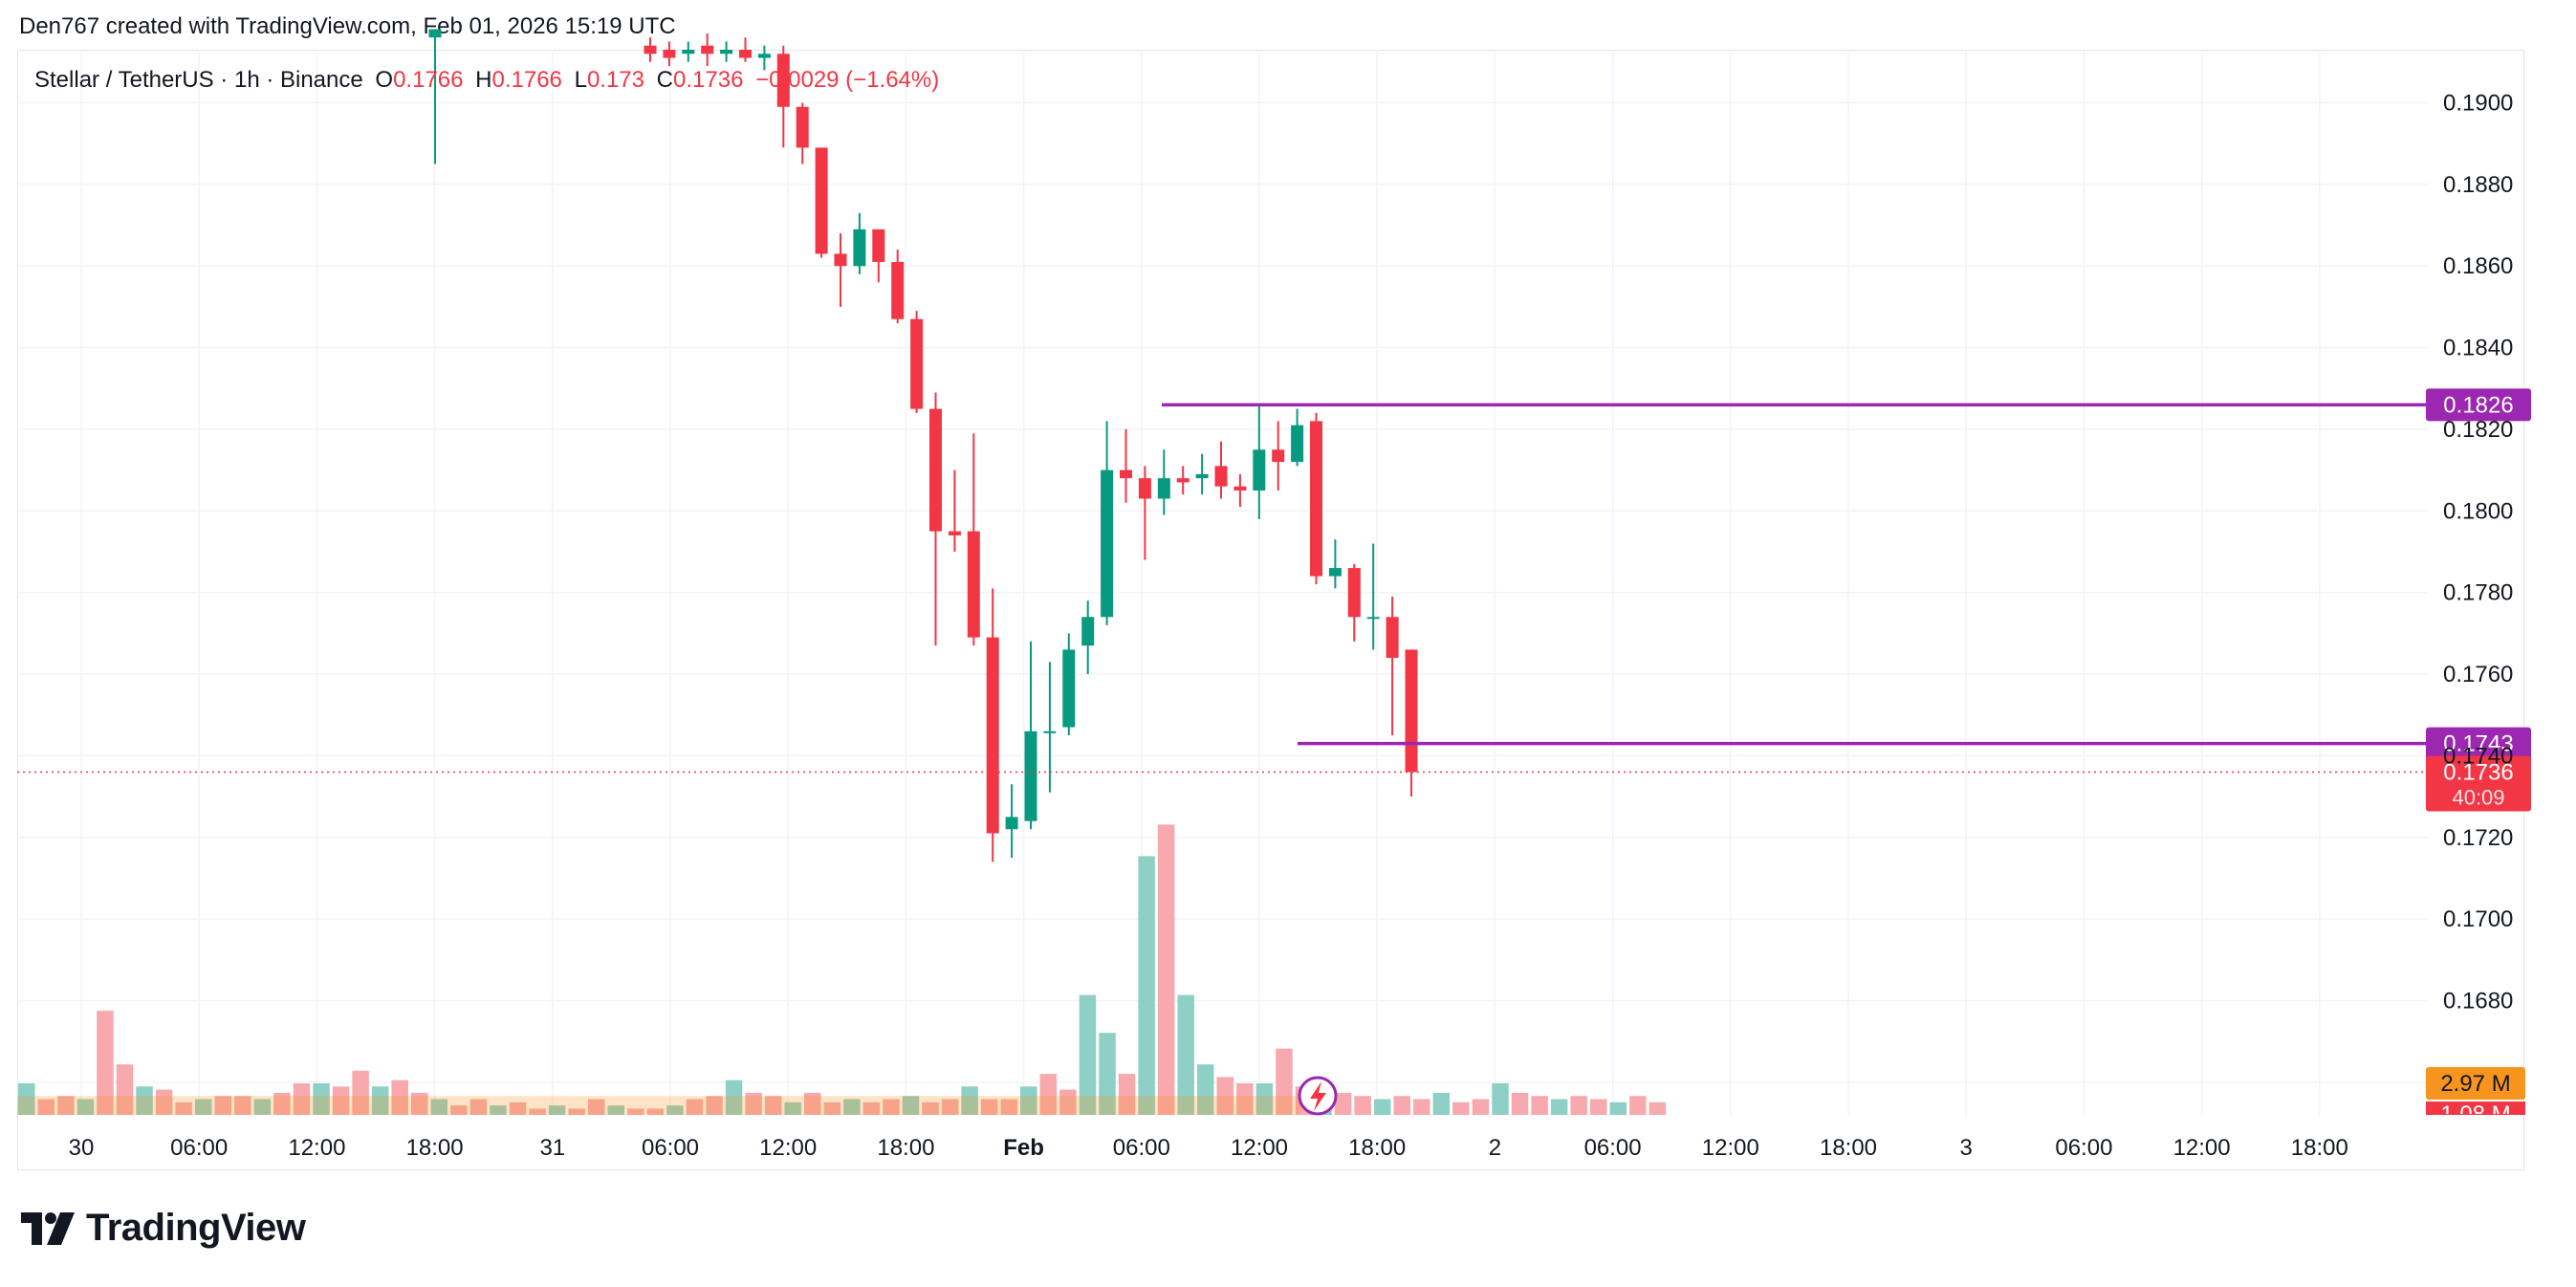  I want to click on level-label: 0.1743, so click(2478, 744).